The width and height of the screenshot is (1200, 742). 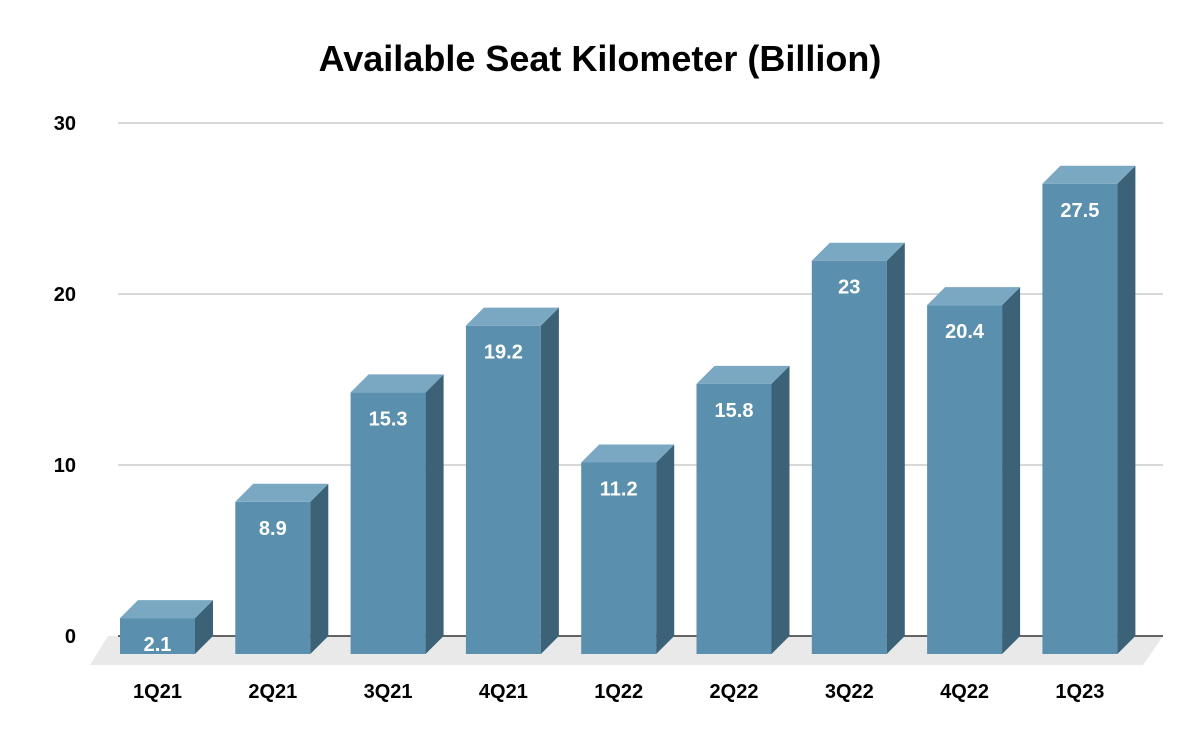 I want to click on bar-3Q21: 15.3, so click(x=397, y=514).